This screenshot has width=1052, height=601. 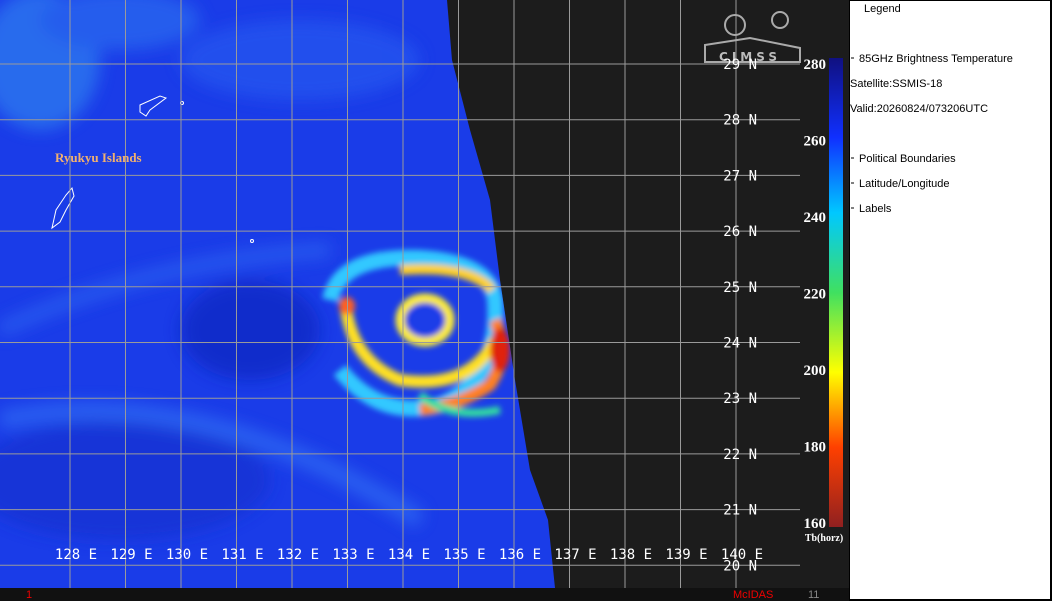 I want to click on lon-label: 128 E, so click(x=76, y=555).